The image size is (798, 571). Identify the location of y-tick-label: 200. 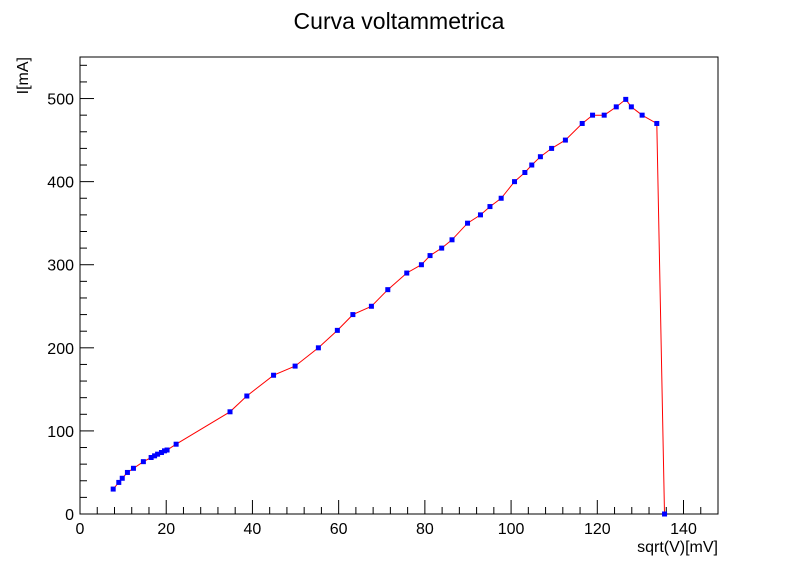
(60, 349).